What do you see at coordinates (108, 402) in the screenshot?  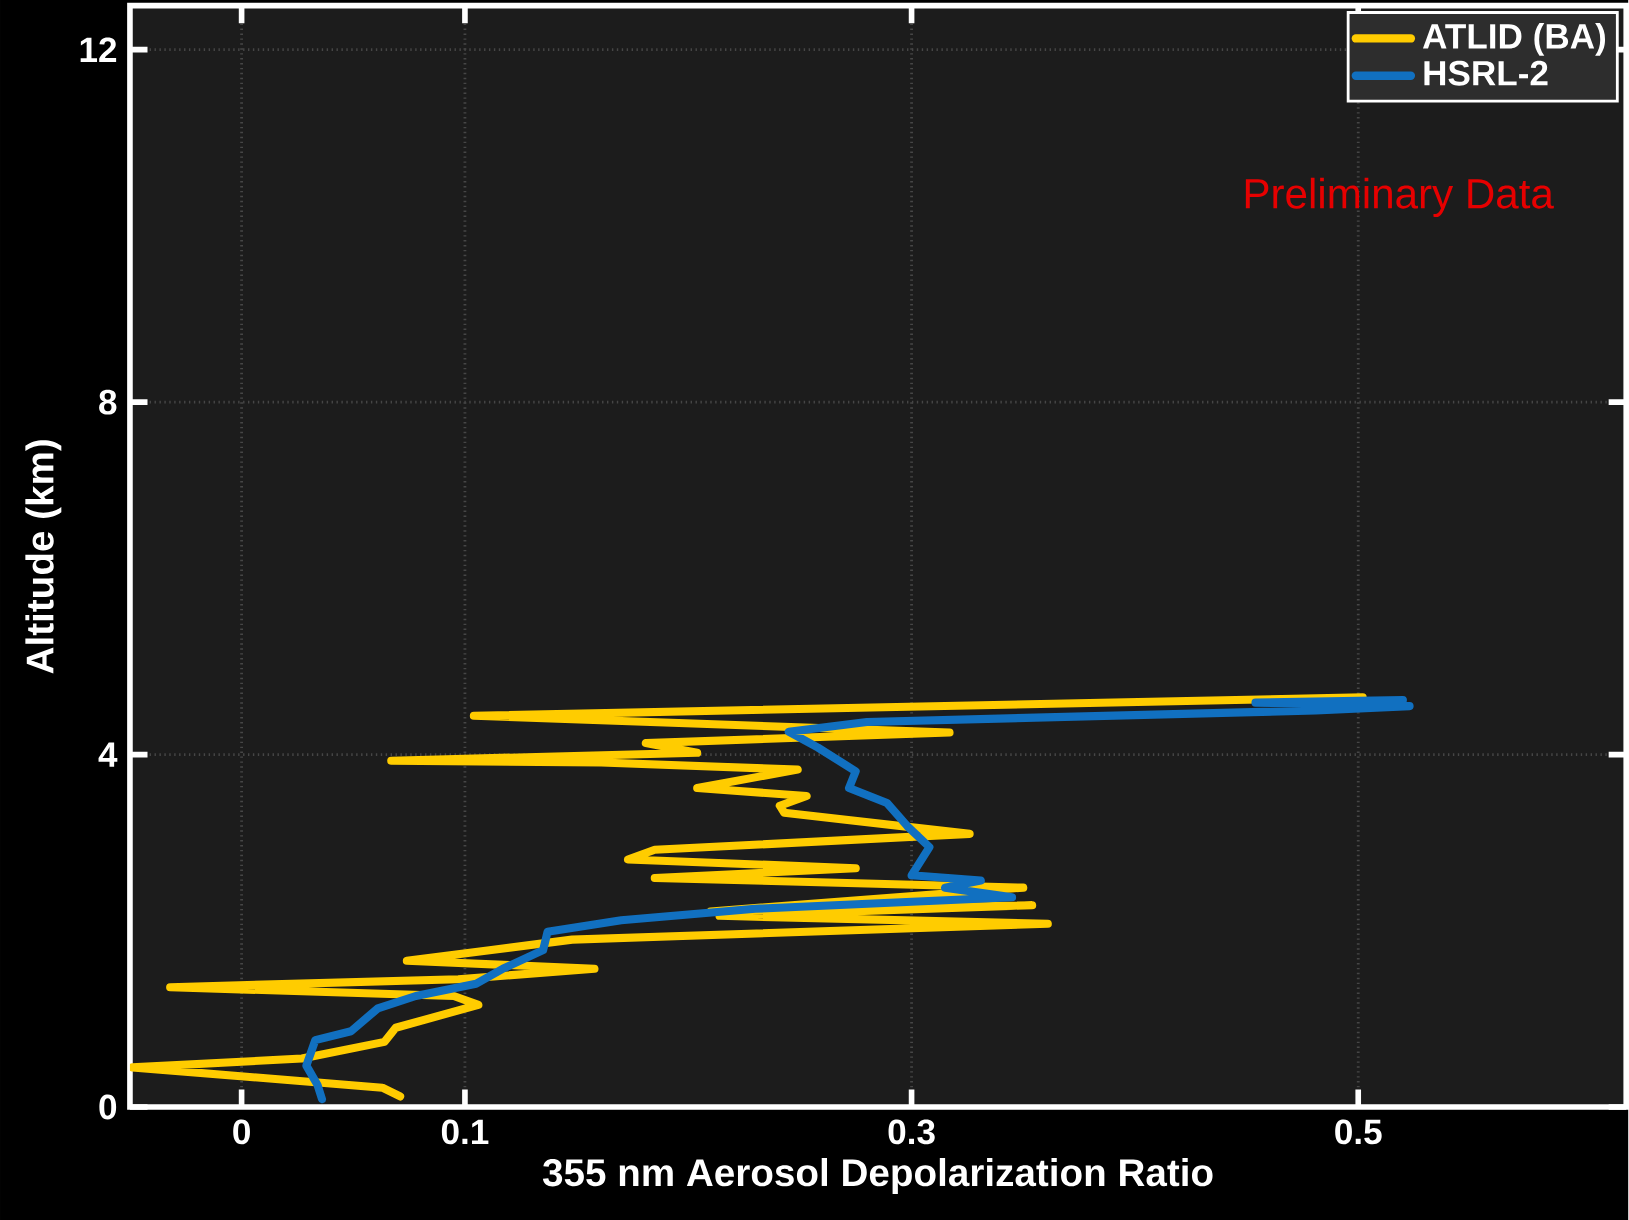 I see `y-tick-label: 8` at bounding box center [108, 402].